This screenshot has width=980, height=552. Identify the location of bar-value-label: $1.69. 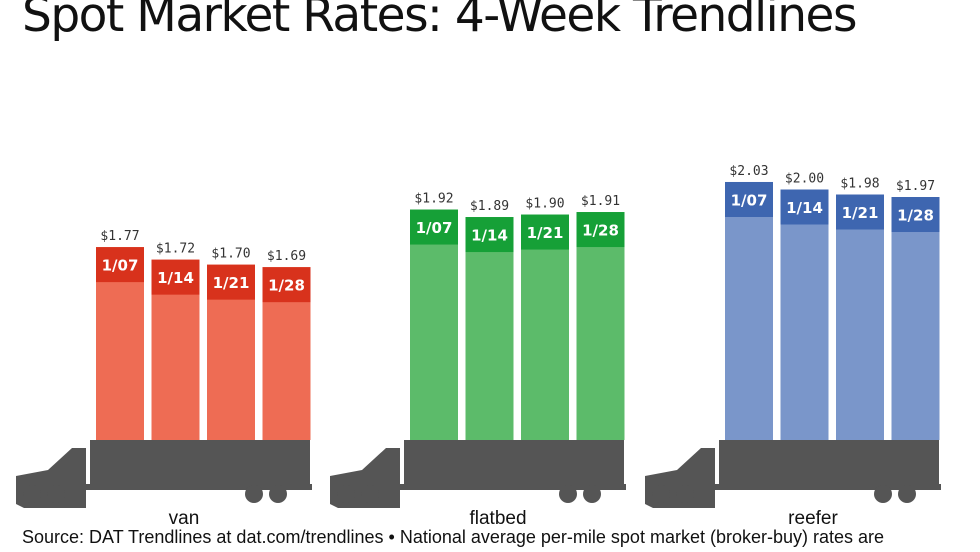
(286, 256).